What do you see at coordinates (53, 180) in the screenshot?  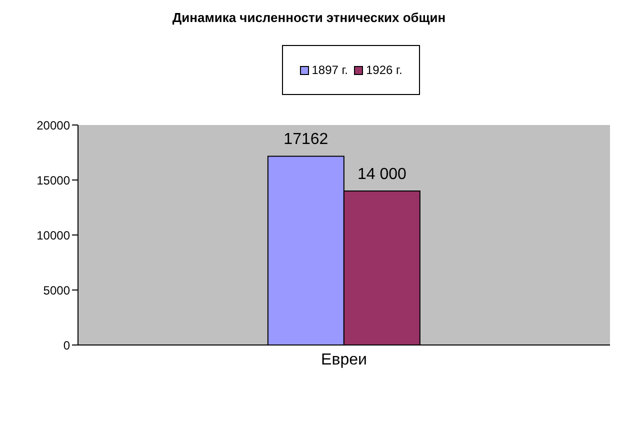 I see `y-tick-label: 15000` at bounding box center [53, 180].